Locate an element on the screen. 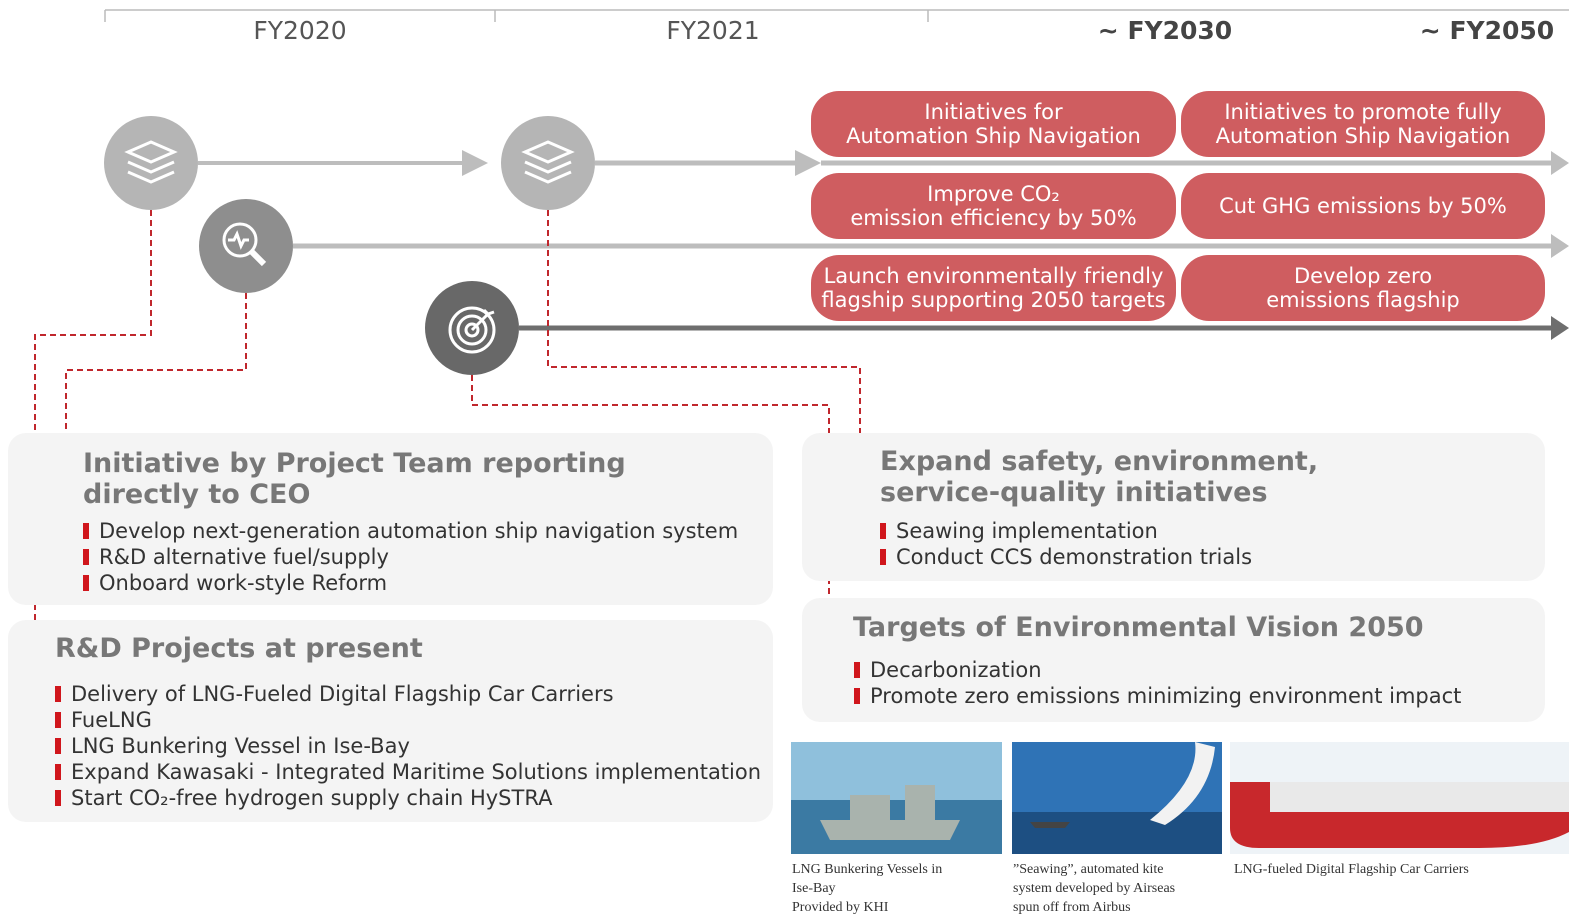  panel-title: R&D Projects at present is located at coordinates (239, 648).